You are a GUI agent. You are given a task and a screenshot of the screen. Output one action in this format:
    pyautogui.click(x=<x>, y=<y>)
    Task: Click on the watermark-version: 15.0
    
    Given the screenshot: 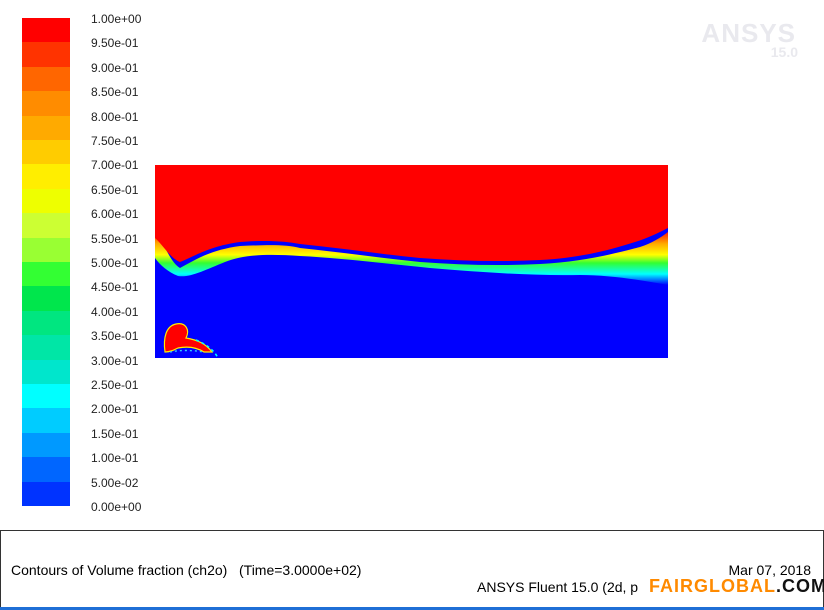 What is the action you would take?
    pyautogui.click(x=784, y=52)
    